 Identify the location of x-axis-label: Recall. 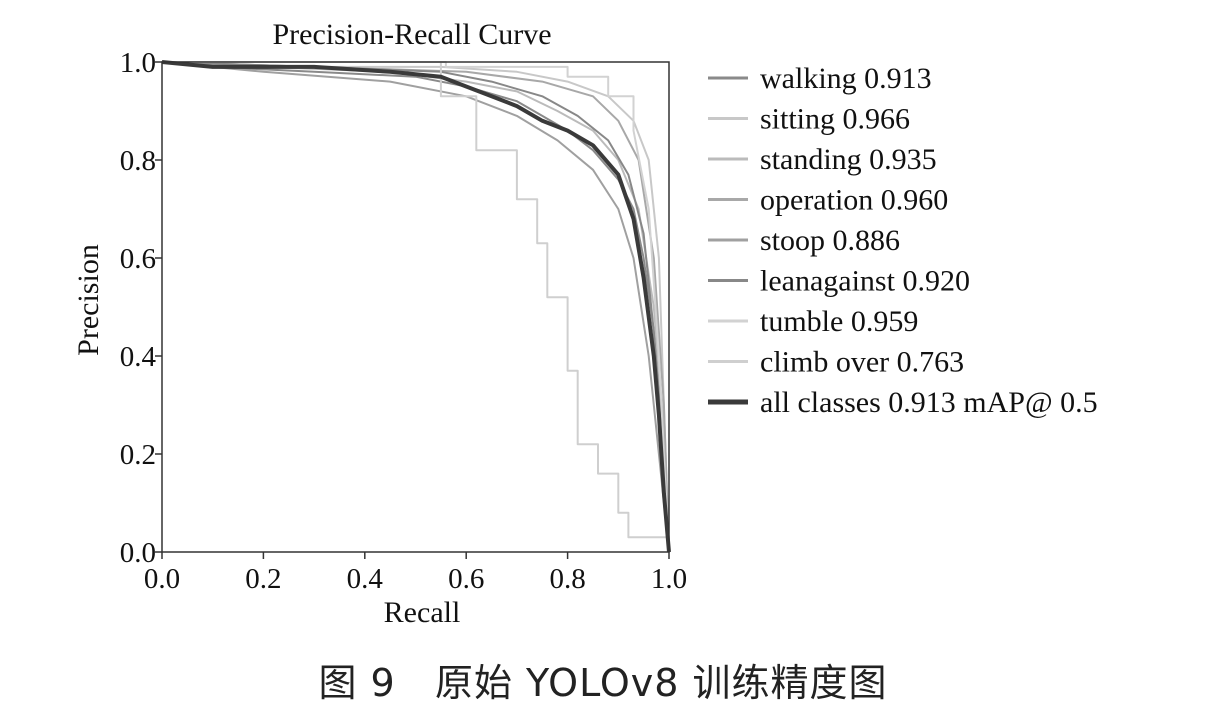
(422, 612).